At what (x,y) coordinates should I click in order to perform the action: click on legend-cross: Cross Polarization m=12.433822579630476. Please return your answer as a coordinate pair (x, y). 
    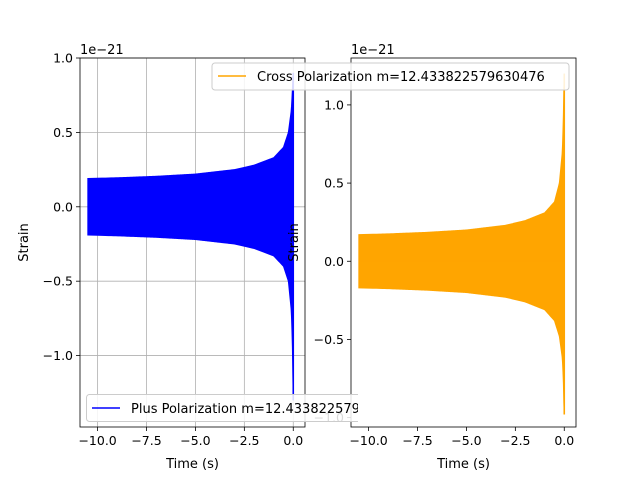
    Looking at the image, I should click on (390, 76).